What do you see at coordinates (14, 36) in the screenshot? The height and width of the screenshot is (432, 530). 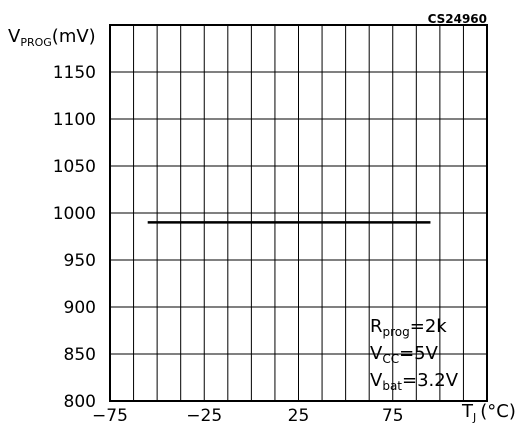 I see `y-axis-title-main: V` at bounding box center [14, 36].